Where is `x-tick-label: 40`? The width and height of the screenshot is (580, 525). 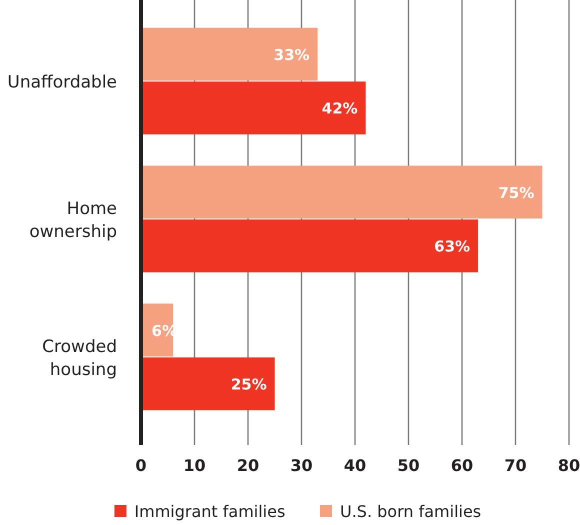 x-tick-label: 40 is located at coordinates (355, 465).